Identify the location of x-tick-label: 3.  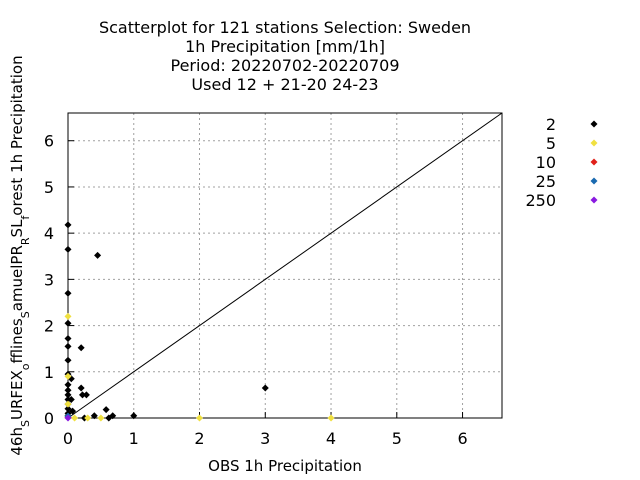
(265, 438).